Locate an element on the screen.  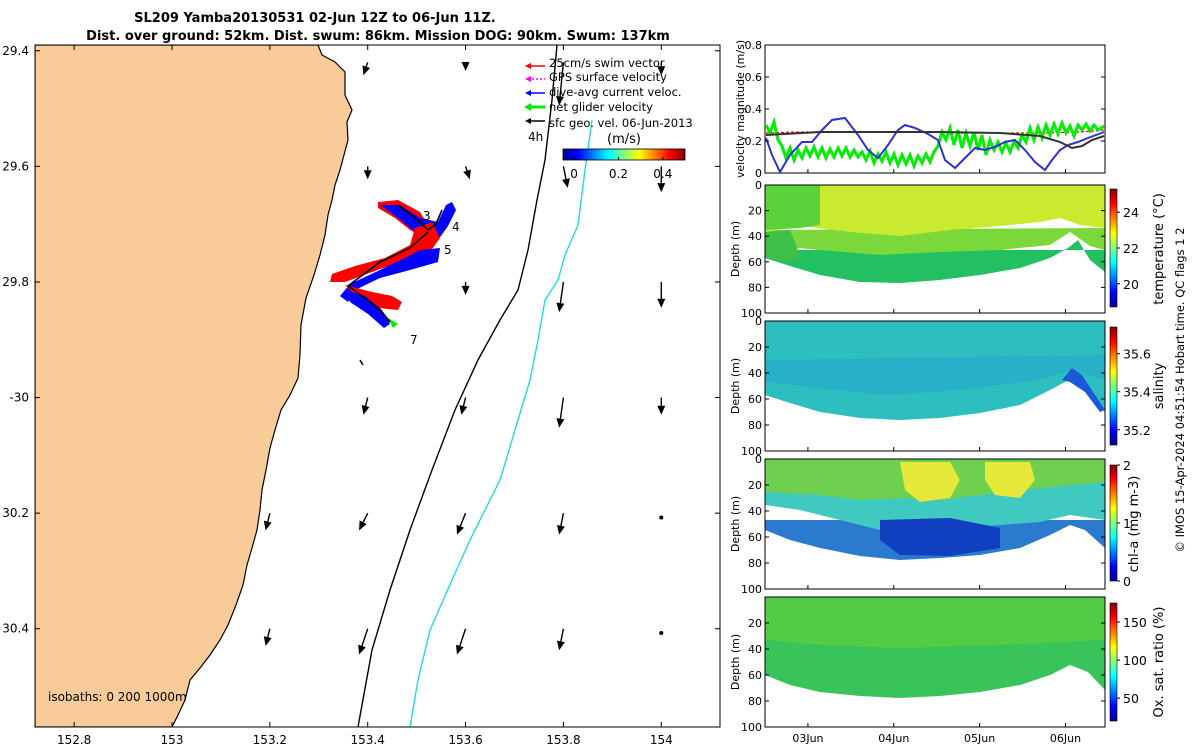
chla-cb-label-1: 1 is located at coordinates (1127, 523).